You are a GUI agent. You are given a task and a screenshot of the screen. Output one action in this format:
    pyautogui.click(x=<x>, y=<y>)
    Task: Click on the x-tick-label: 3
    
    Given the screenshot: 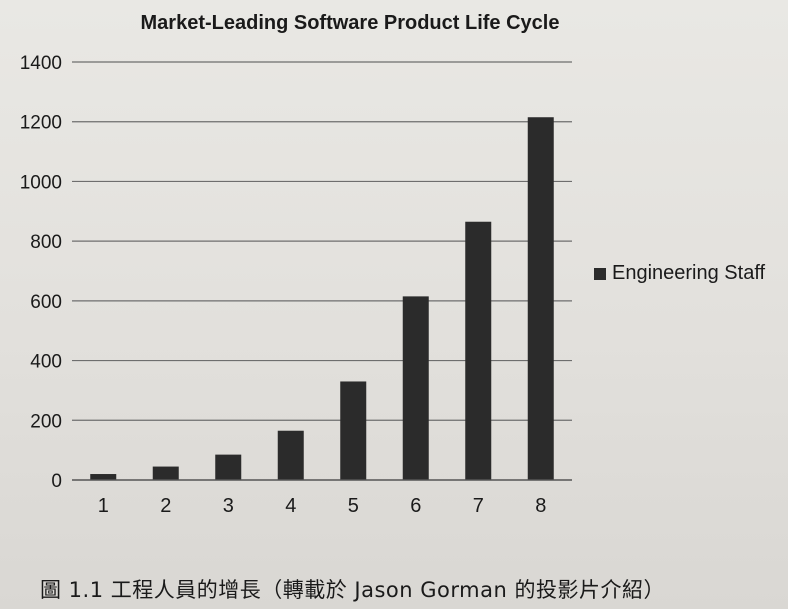 What is the action you would take?
    pyautogui.click(x=228, y=506)
    